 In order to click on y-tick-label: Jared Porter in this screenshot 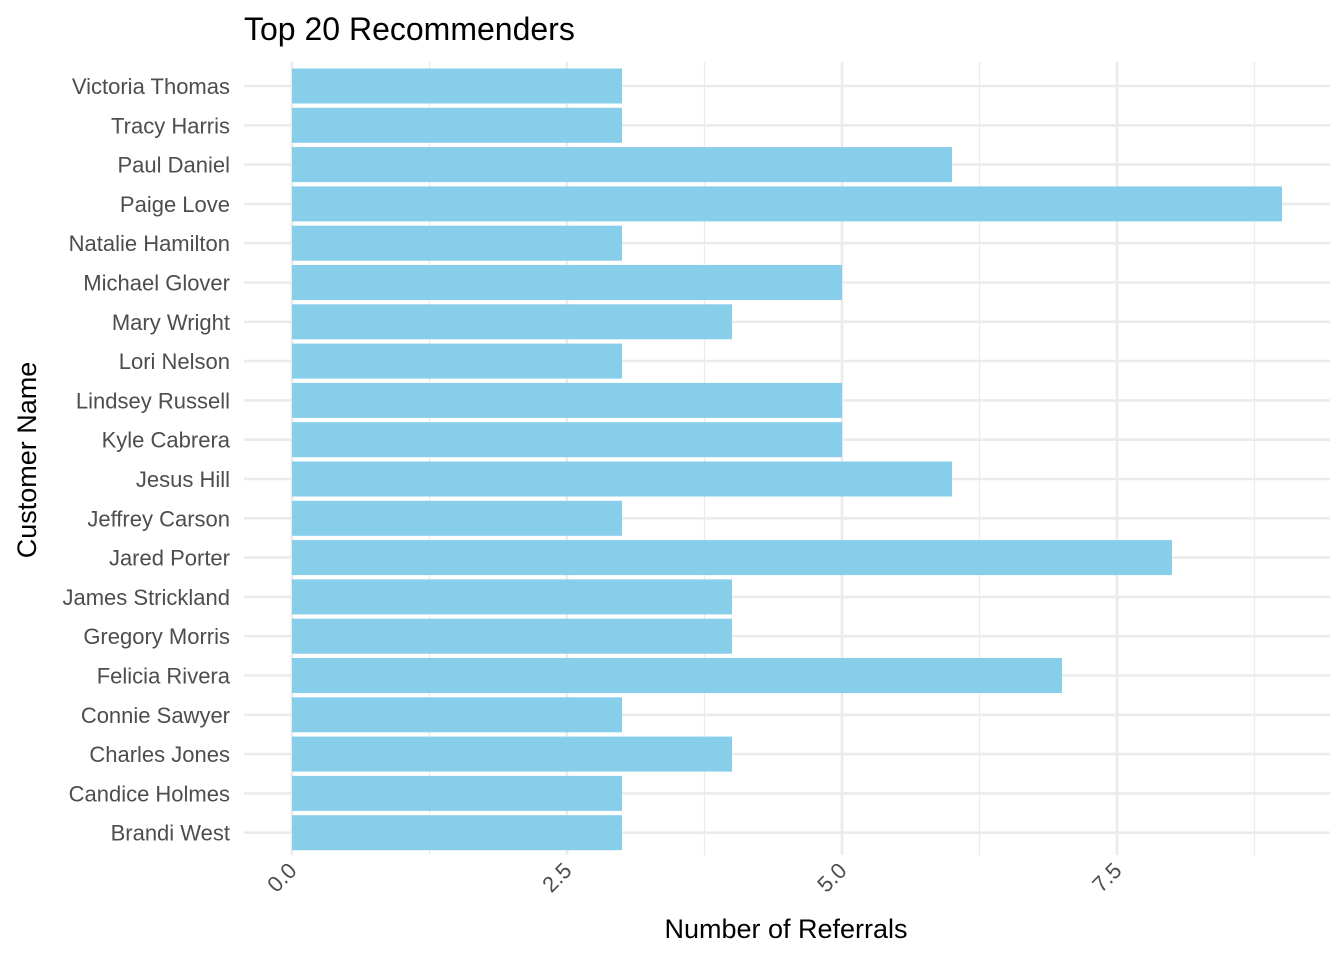, I will do `click(169, 558)`.